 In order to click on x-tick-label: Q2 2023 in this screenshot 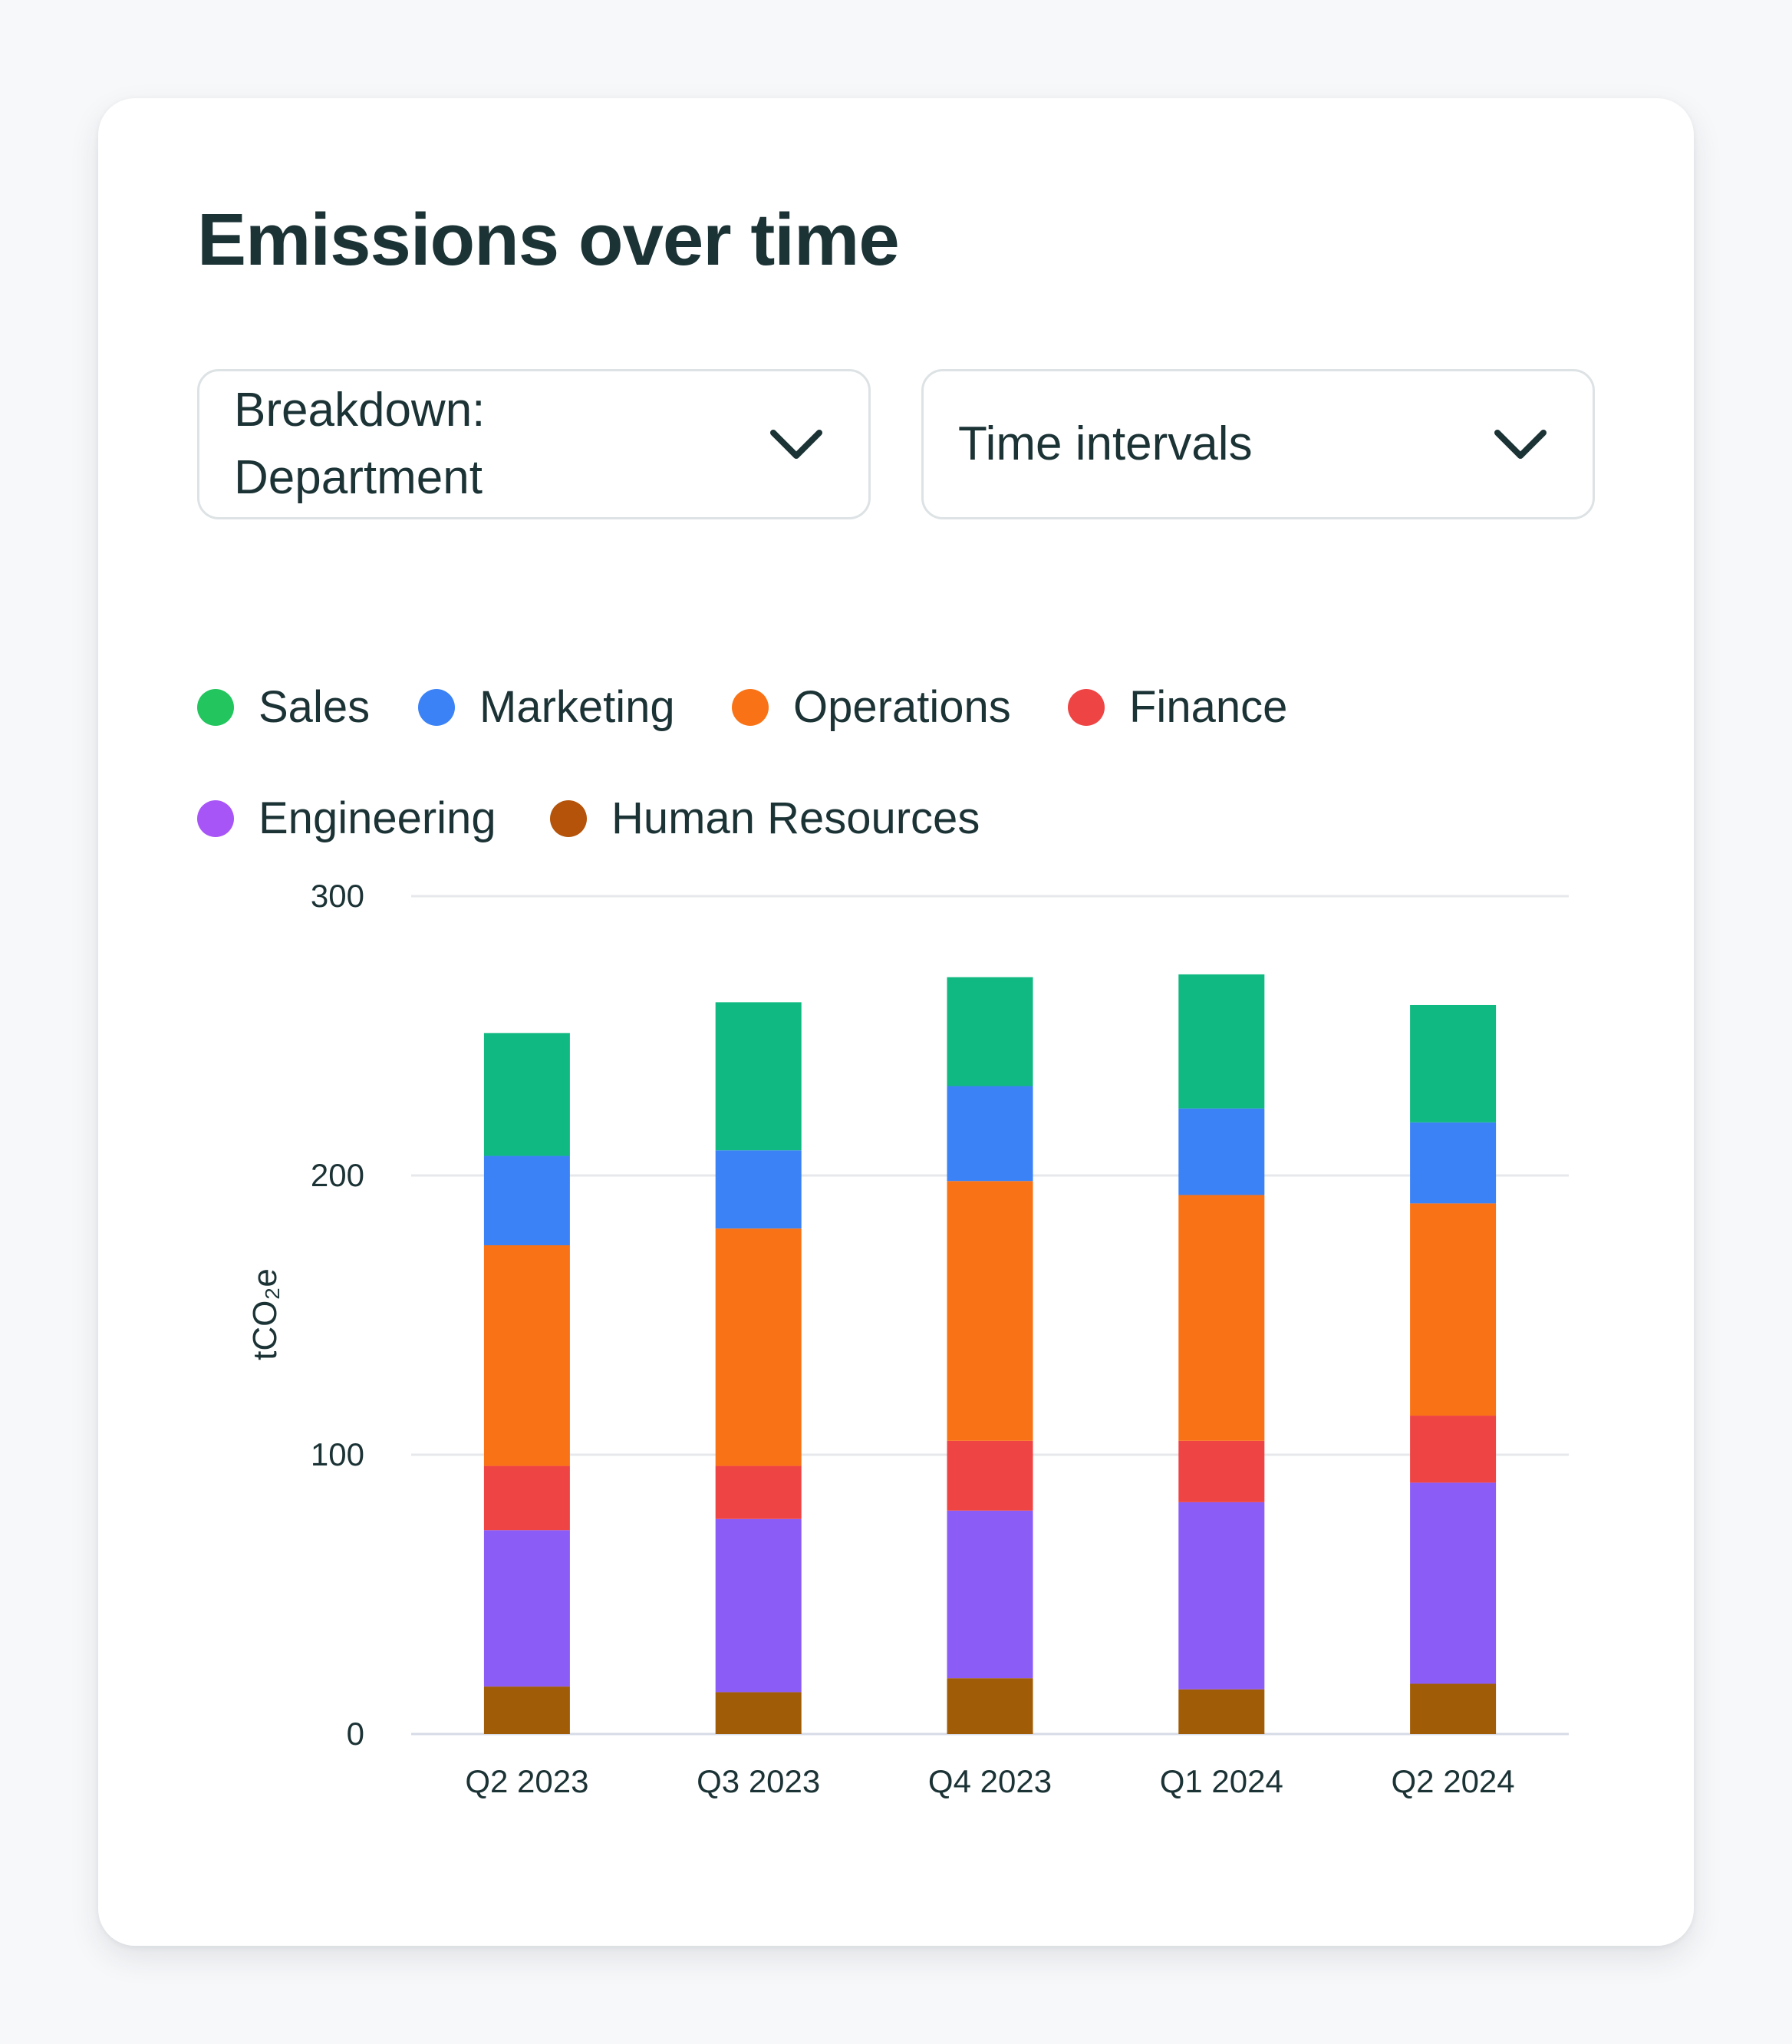, I will do `click(526, 1781)`.